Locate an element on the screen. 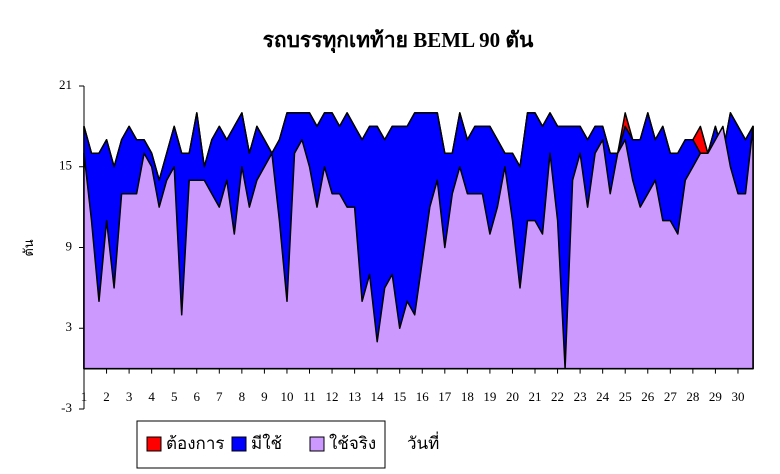 The height and width of the screenshot is (474, 780). legend-label: มีใช้ is located at coordinates (266, 443).